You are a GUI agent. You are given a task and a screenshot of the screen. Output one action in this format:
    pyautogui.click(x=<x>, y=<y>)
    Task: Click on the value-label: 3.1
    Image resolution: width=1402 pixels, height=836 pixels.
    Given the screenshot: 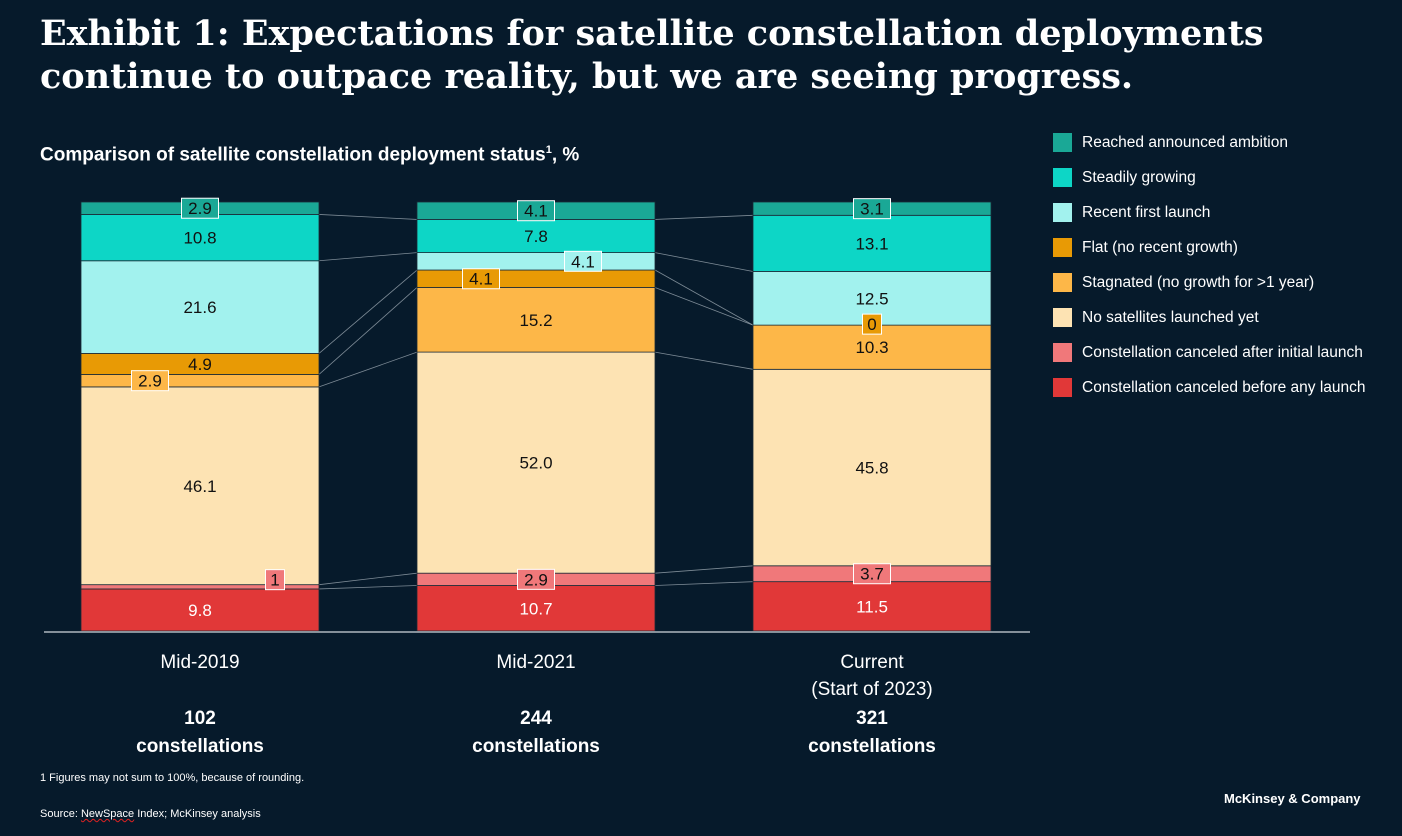 What is the action you would take?
    pyautogui.click(x=872, y=209)
    